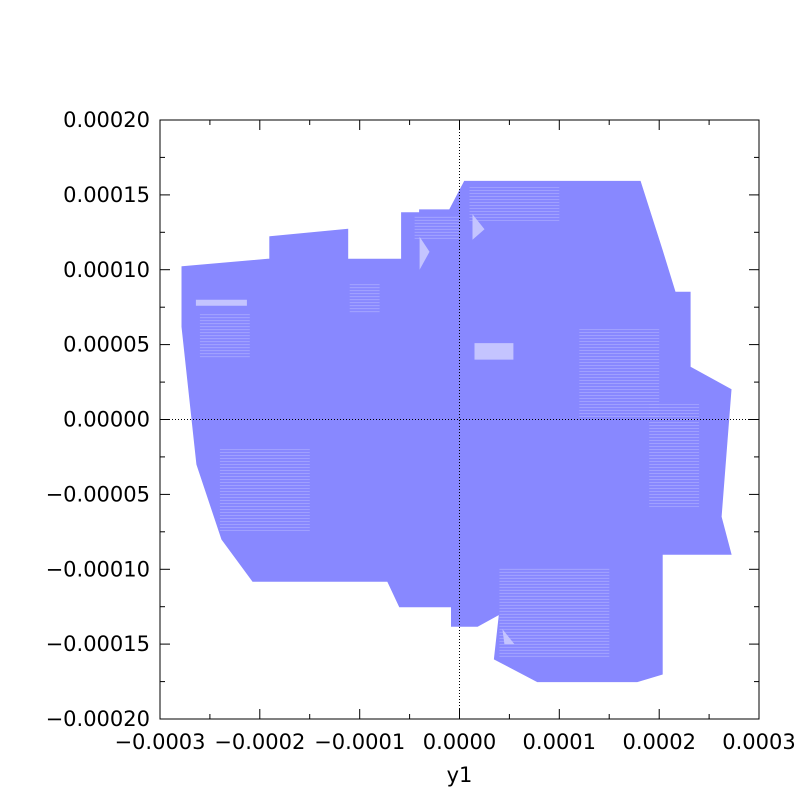 The width and height of the screenshot is (800, 800). Describe the element at coordinates (758, 742) in the screenshot. I see `x-tick-label: 0.0003` at that location.